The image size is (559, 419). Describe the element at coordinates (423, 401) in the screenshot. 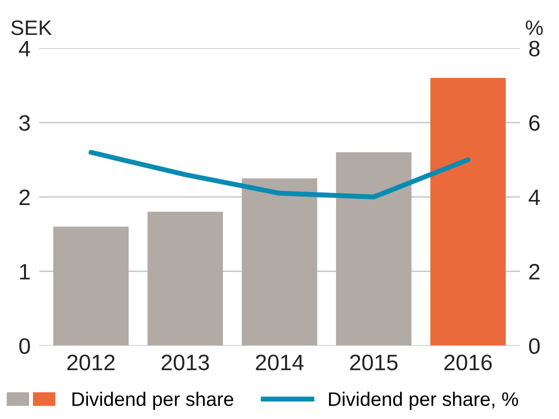

I see `legend-label: Dividend per share, %` at that location.